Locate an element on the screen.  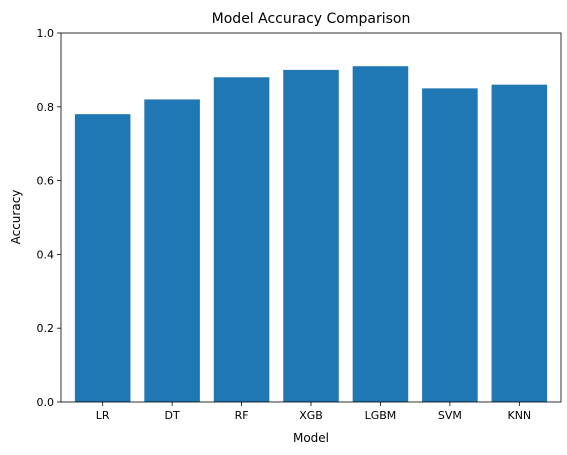
x-tick-label: LR is located at coordinates (103, 415).